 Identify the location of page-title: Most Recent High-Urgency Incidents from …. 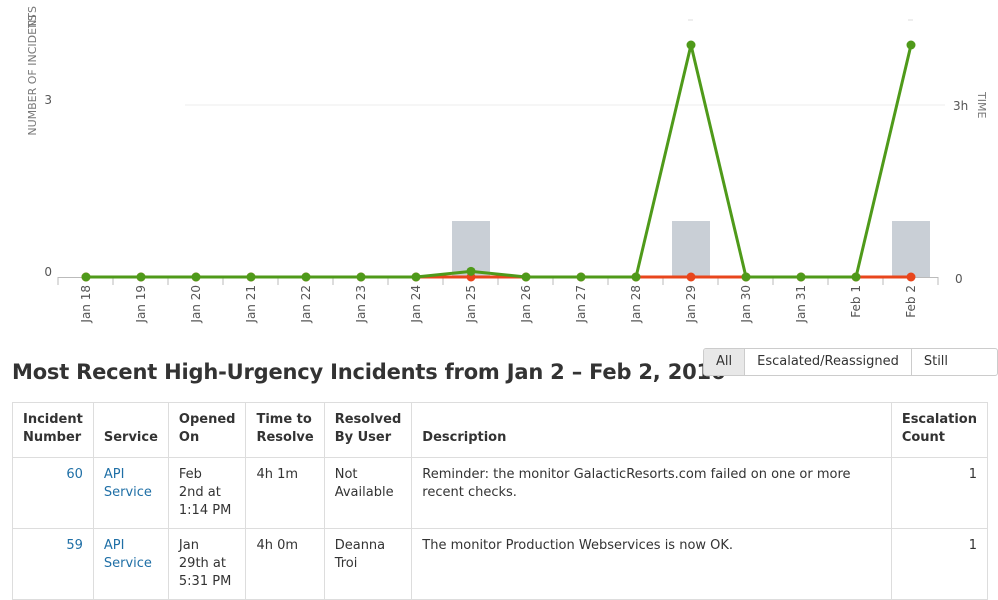
(369, 372).